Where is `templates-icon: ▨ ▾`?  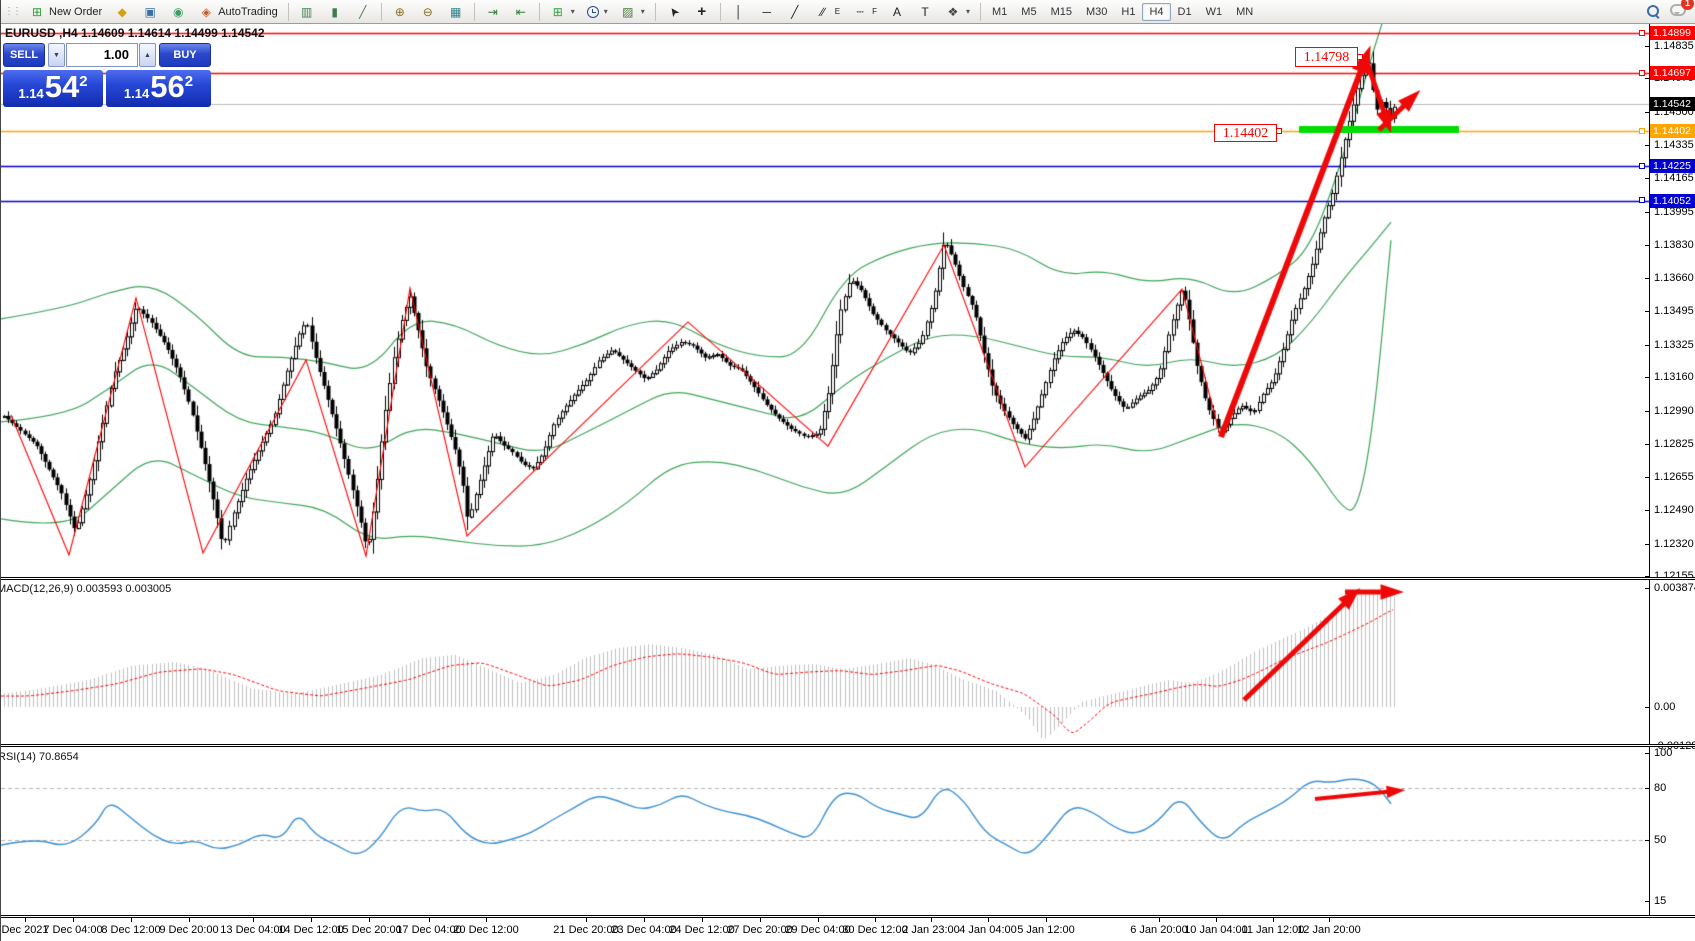
templates-icon: ▨ ▾ is located at coordinates (632, 12).